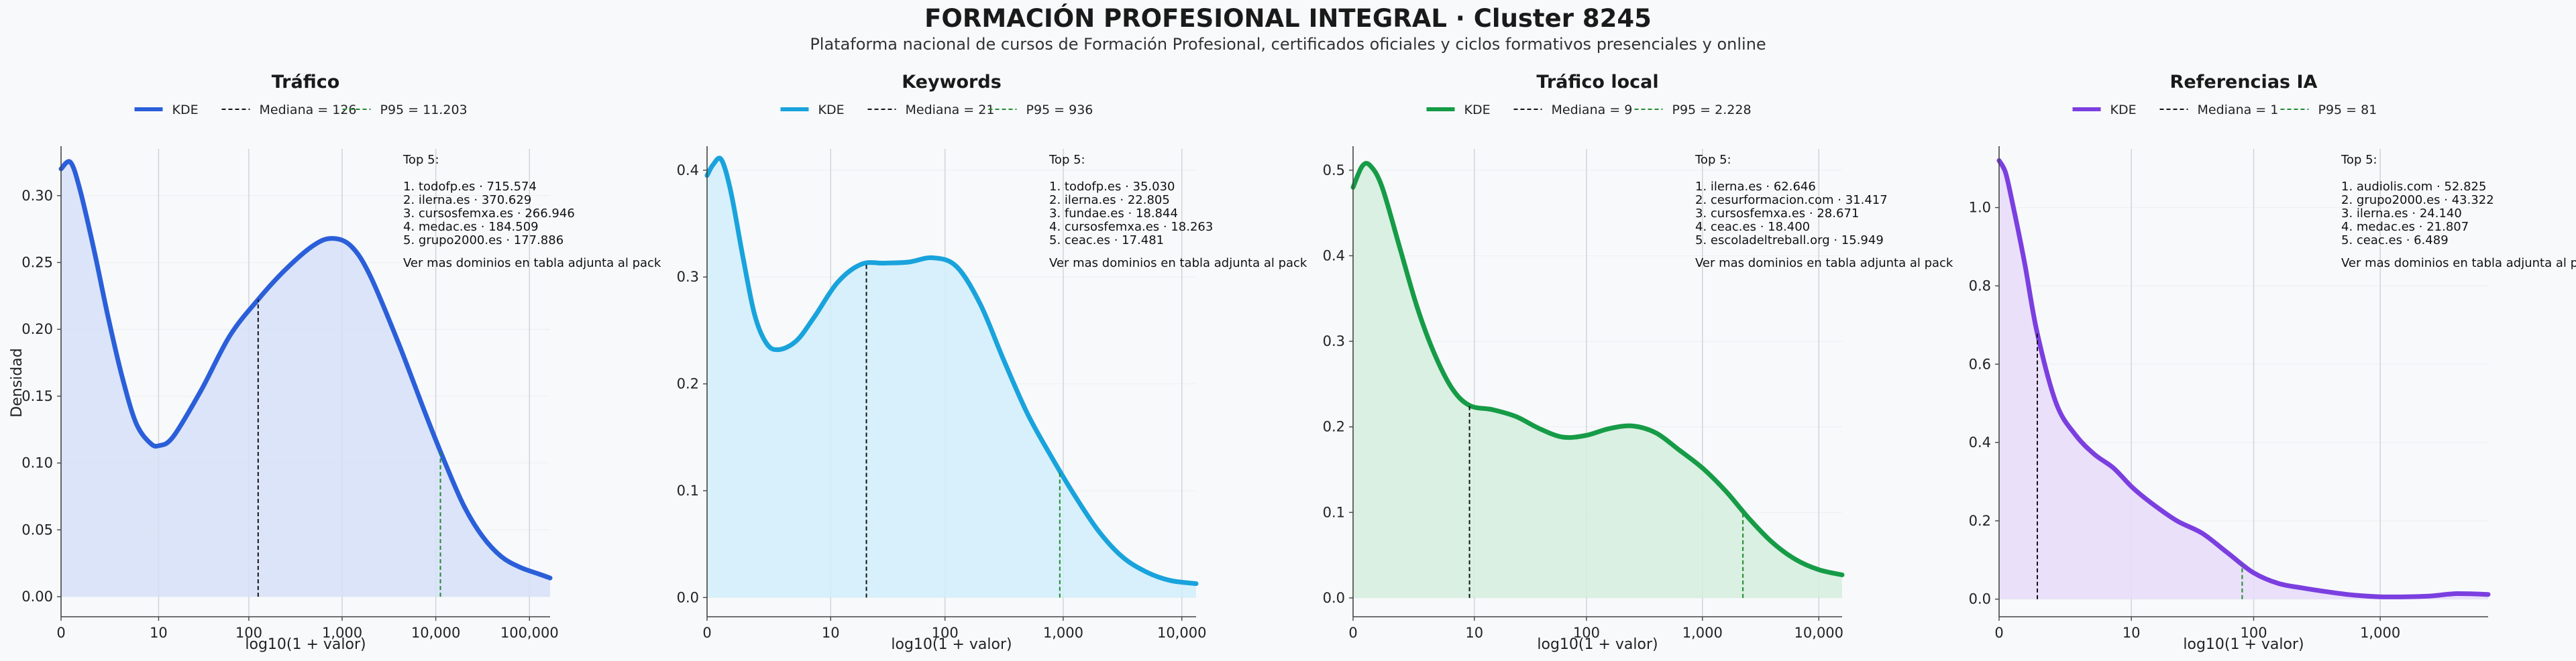  Describe the element at coordinates (301, 110) in the screenshot. I see `legend: KDE Mediana = 126 P95 = 11.203` at that location.